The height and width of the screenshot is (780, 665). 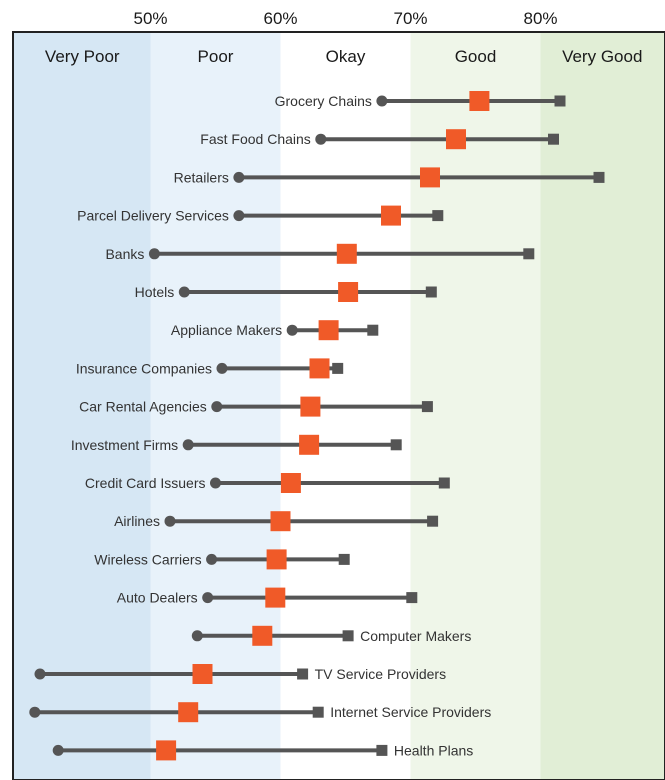 I want to click on band-label: Poor, so click(x=216, y=56).